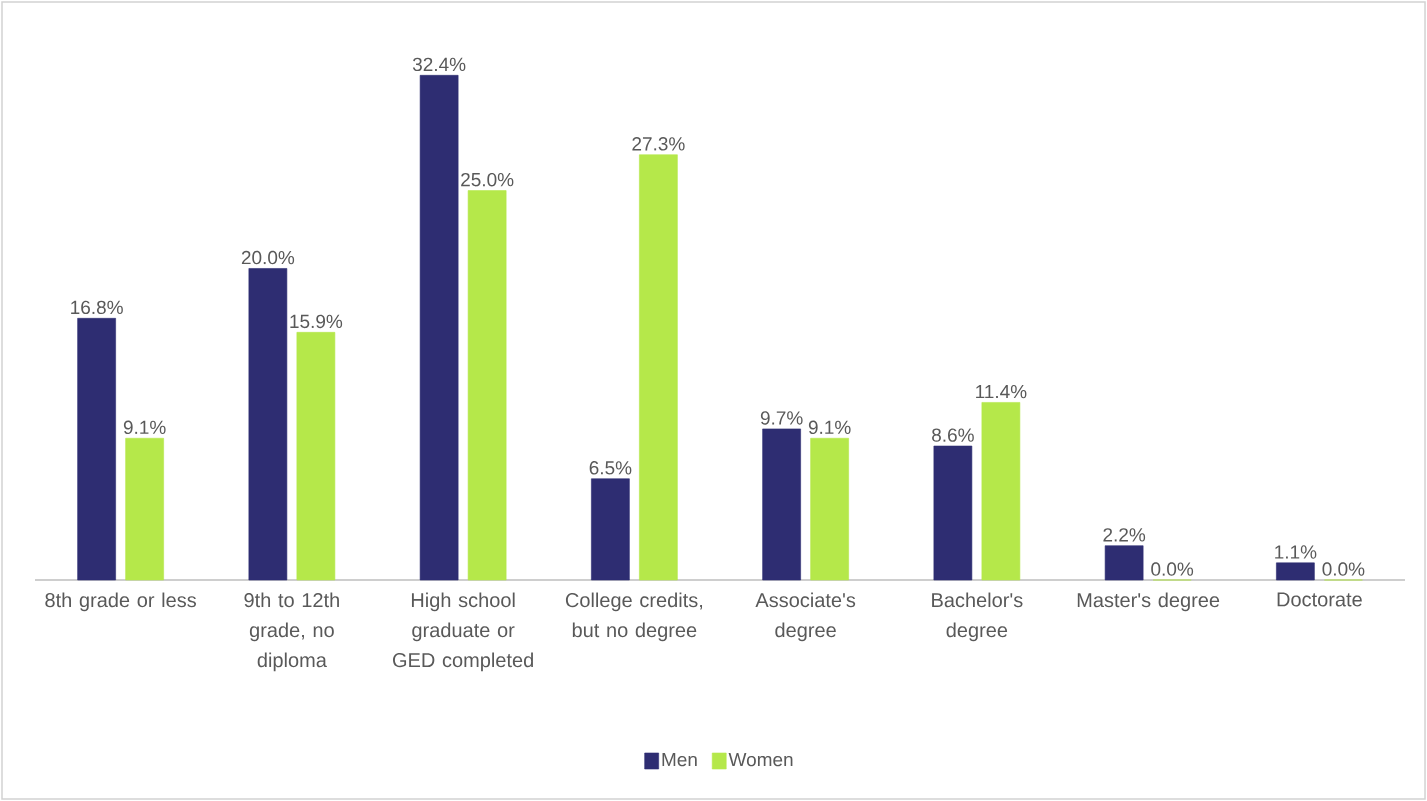  What do you see at coordinates (1319, 599) in the screenshot?
I see `x-tick-label: Doctorate` at bounding box center [1319, 599].